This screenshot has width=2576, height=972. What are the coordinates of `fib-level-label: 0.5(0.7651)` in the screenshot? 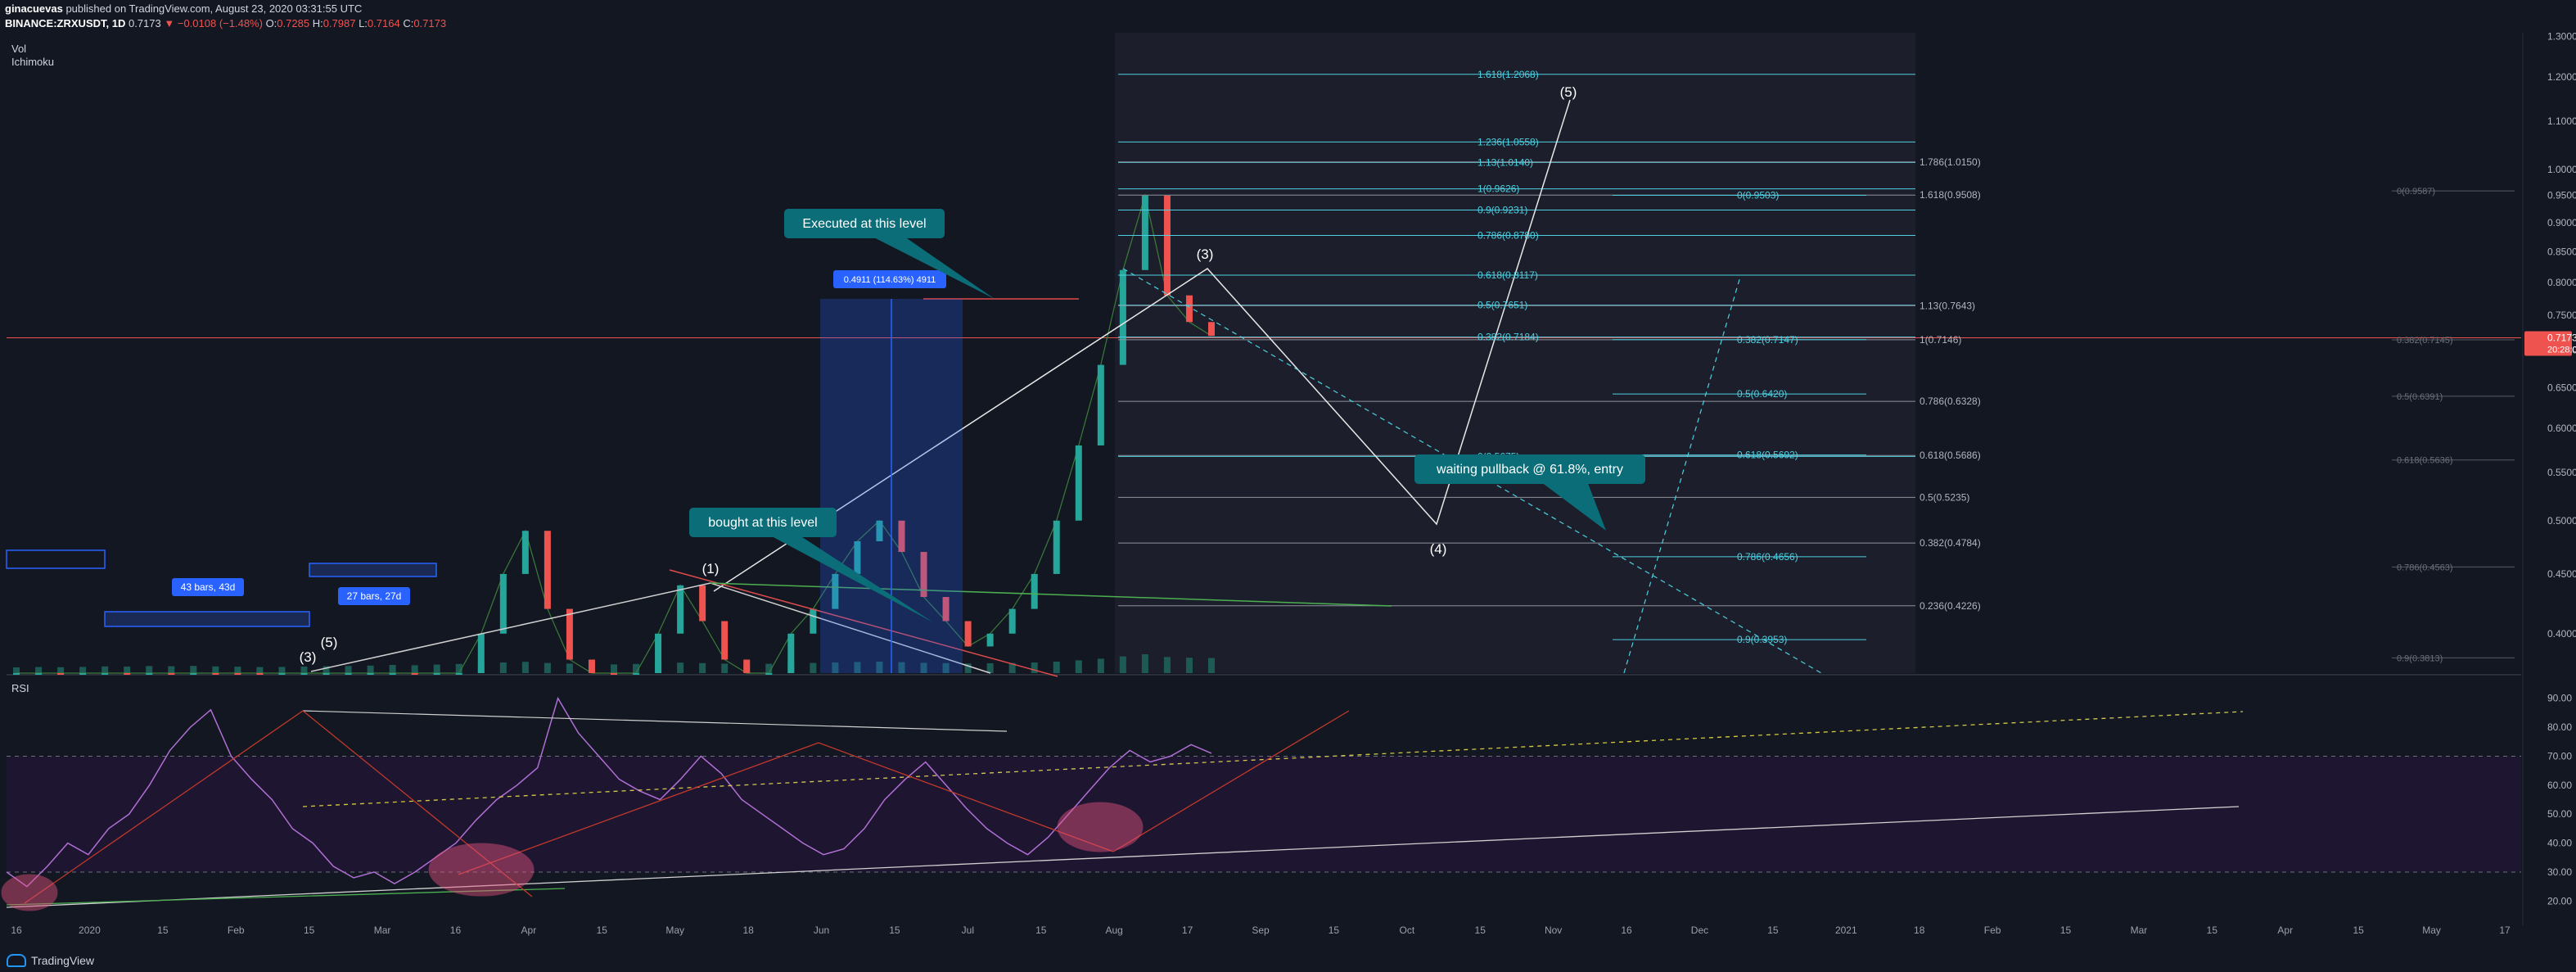 It's located at (1502, 305).